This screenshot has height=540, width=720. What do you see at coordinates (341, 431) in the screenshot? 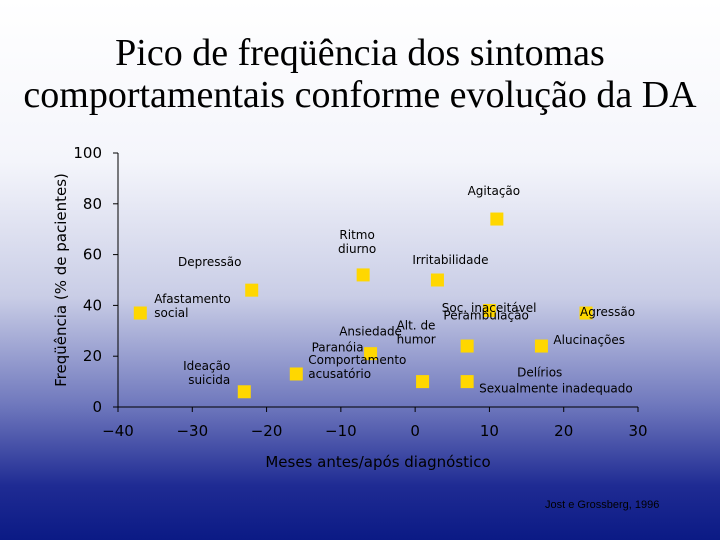
I see `x-tick-label: −10` at bounding box center [341, 431].